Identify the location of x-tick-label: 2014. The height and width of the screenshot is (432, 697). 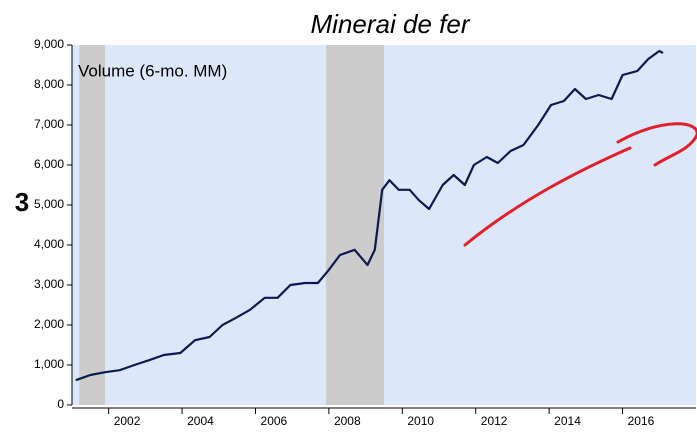
(567, 420).